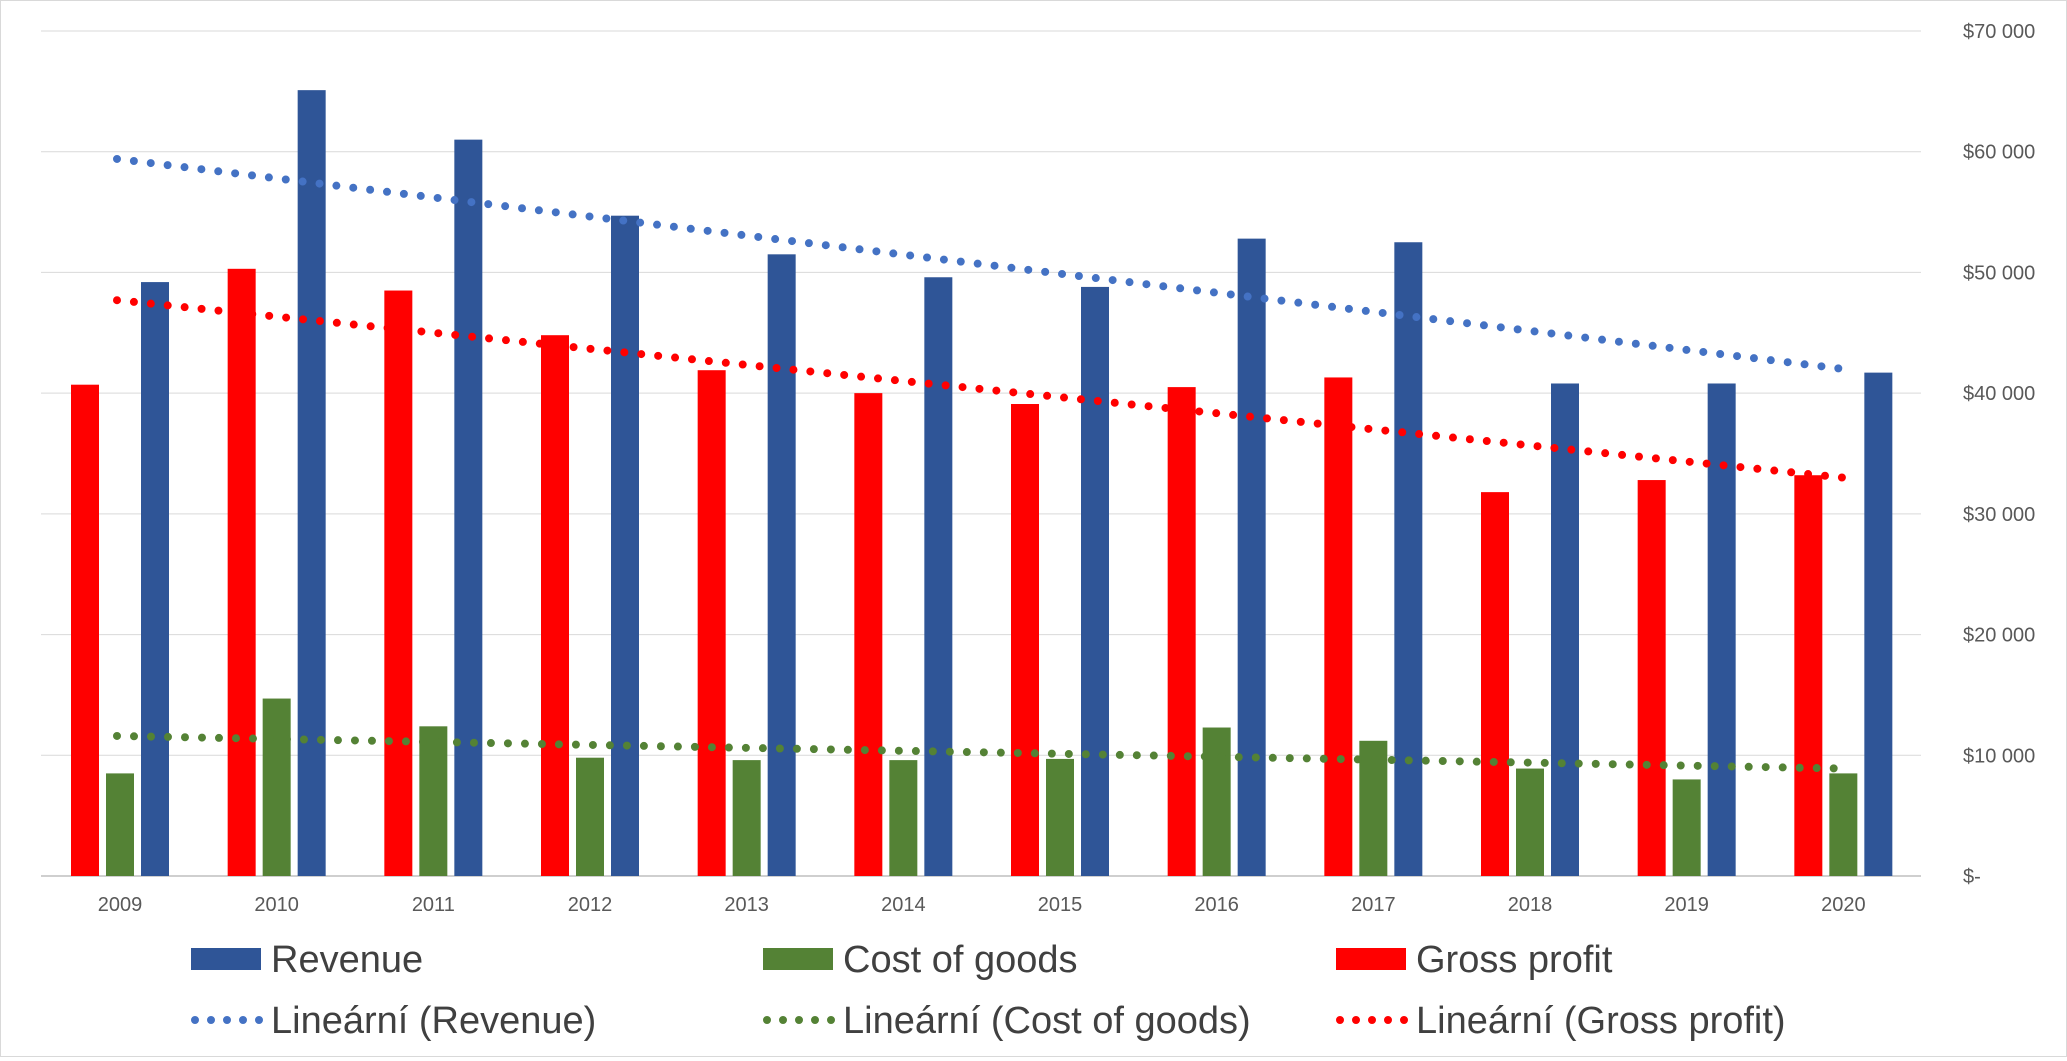 Image resolution: width=2067 pixels, height=1061 pixels. I want to click on x-tick-label: 2013, so click(746, 905).